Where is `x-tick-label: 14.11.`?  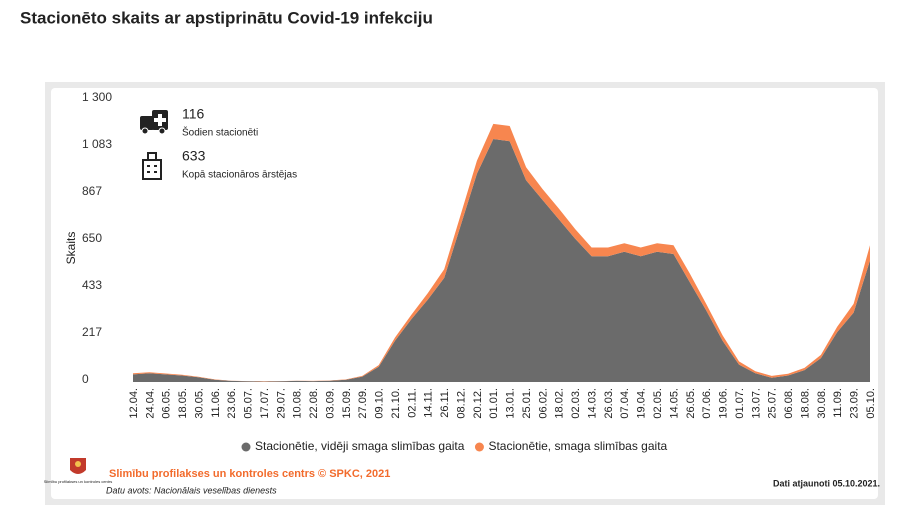
x-tick-label: 14.11. is located at coordinates (429, 403).